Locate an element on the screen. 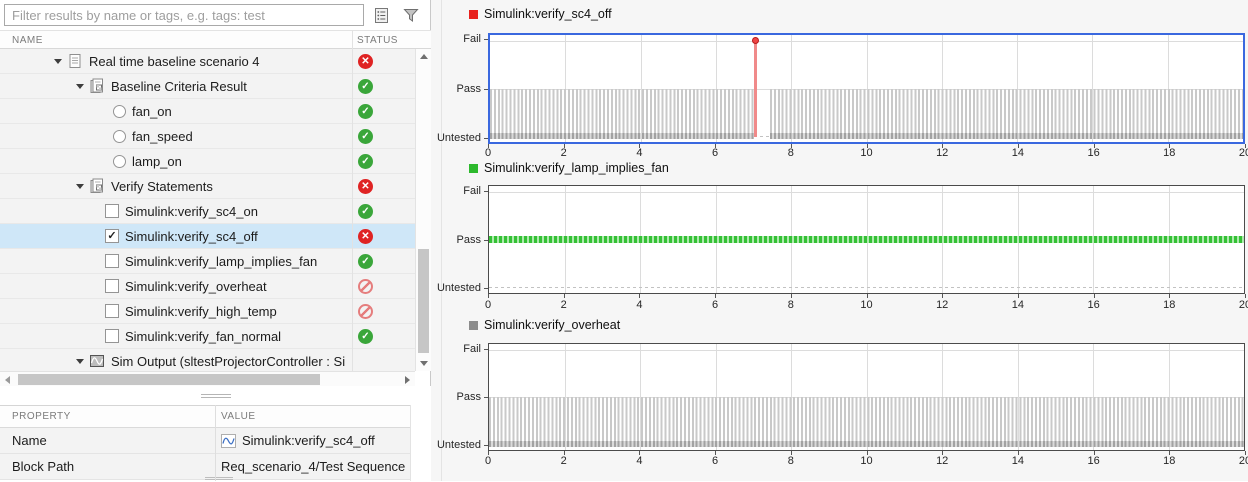 The image size is (1248, 482). y-axis-label: Untested is located at coordinates (458, 288).